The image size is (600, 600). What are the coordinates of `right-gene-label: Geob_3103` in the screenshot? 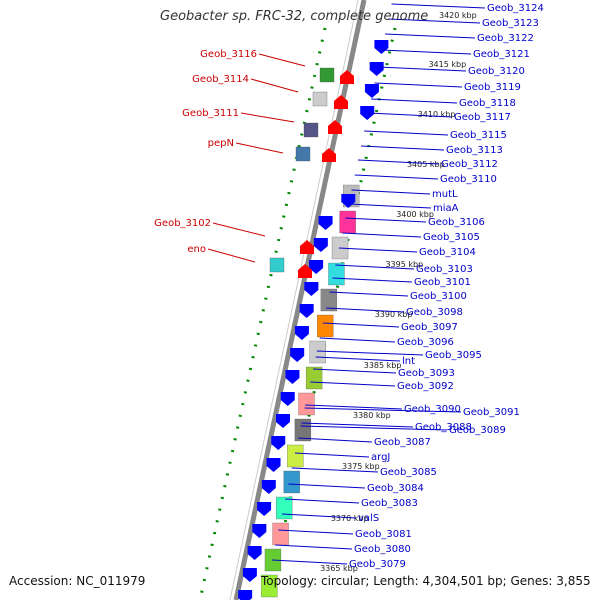 It's located at (444, 269).